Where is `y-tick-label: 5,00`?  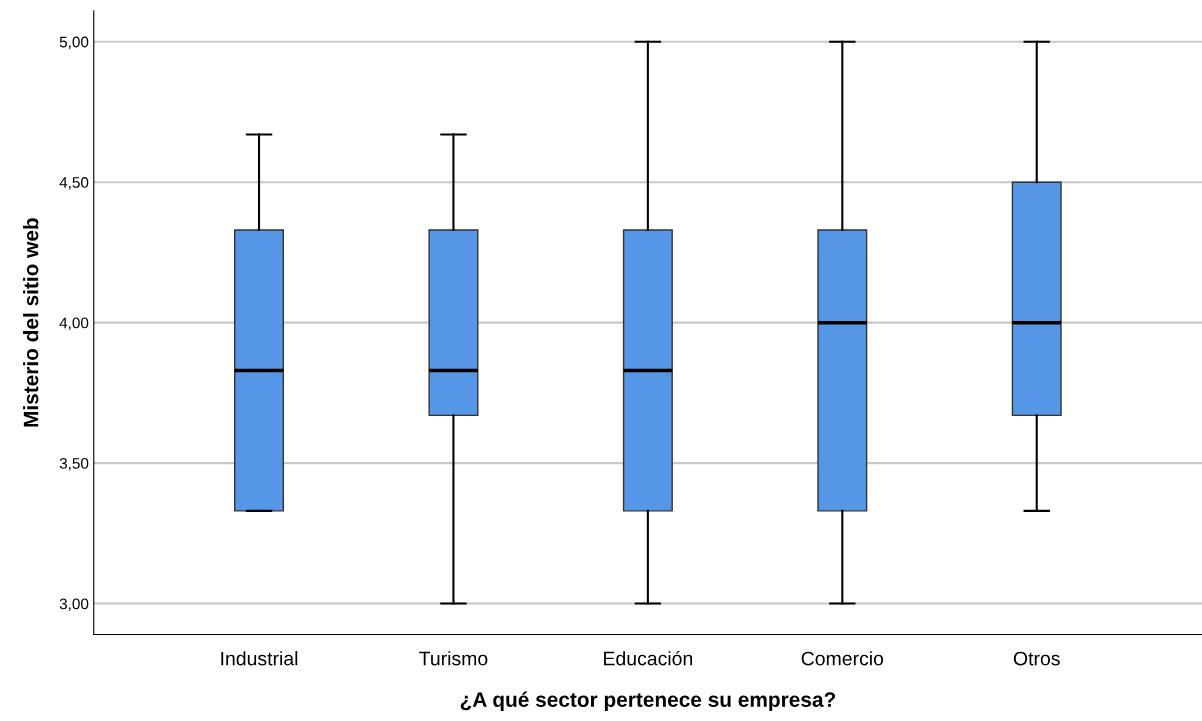
y-tick-label: 5,00 is located at coordinates (74, 43).